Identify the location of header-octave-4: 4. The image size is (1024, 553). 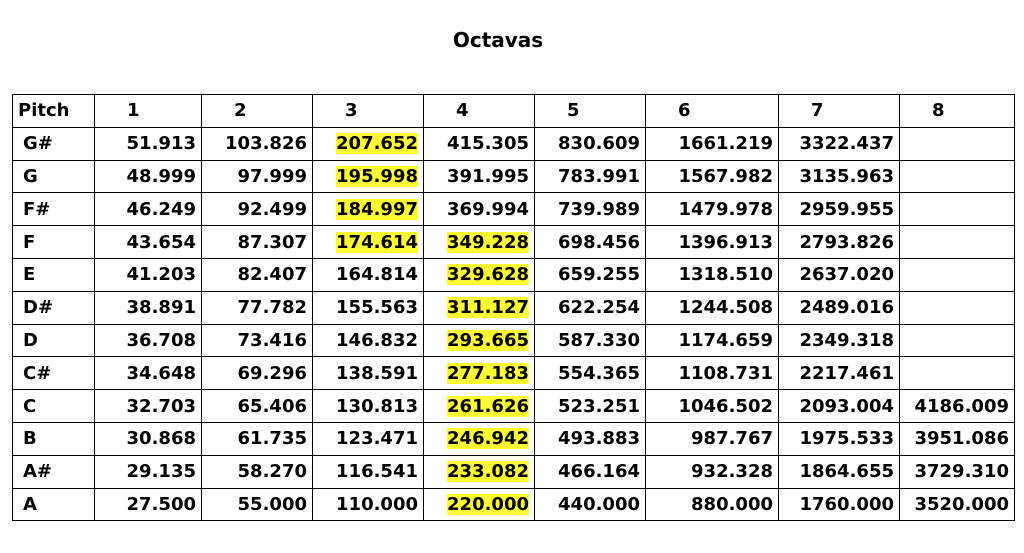
(479, 111).